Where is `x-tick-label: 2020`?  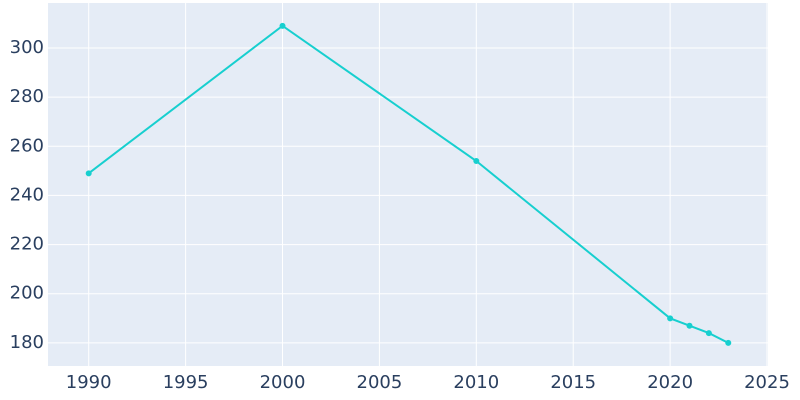 x-tick-label: 2020 is located at coordinates (670, 382).